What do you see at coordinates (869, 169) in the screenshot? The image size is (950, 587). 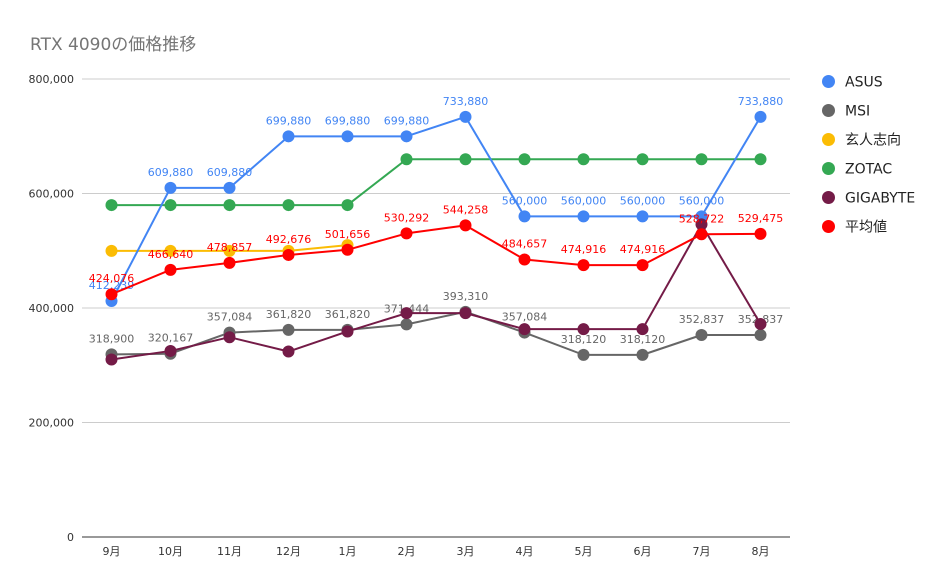 I see `legend-label: ZOTAC` at bounding box center [869, 169].